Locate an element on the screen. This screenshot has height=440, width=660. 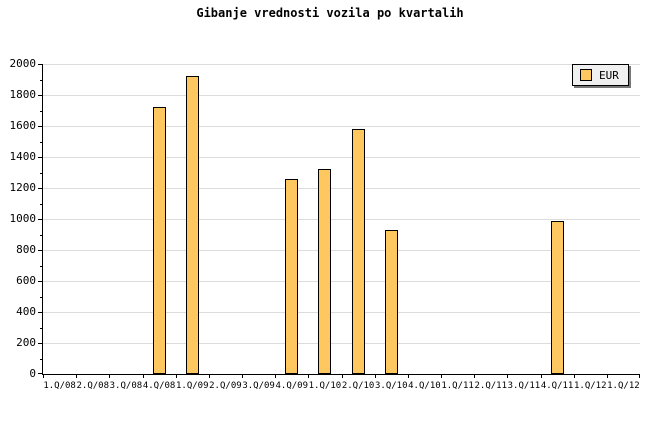
y-axis-tick-label: 800 is located at coordinates (26, 249).